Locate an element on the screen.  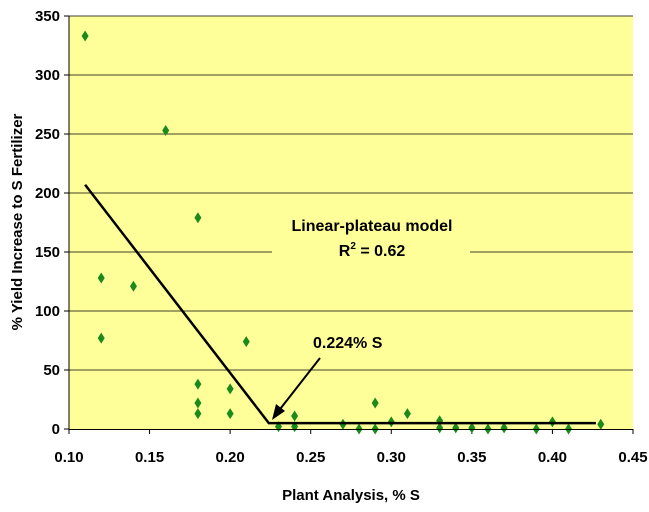
y-tick-label: 50 is located at coordinates (51, 370).